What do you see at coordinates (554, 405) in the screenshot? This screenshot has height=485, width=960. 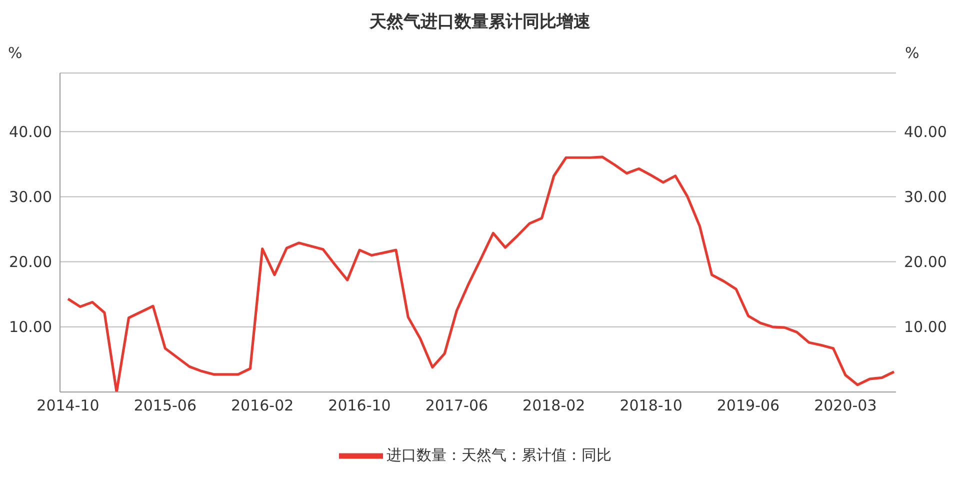 I see `x-tick-label: 2018-02` at bounding box center [554, 405].